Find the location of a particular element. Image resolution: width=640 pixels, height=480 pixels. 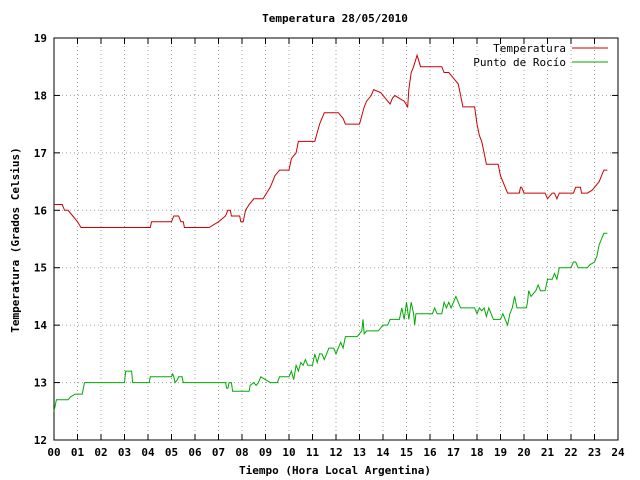

x-tick-label: 04 is located at coordinates (148, 452).